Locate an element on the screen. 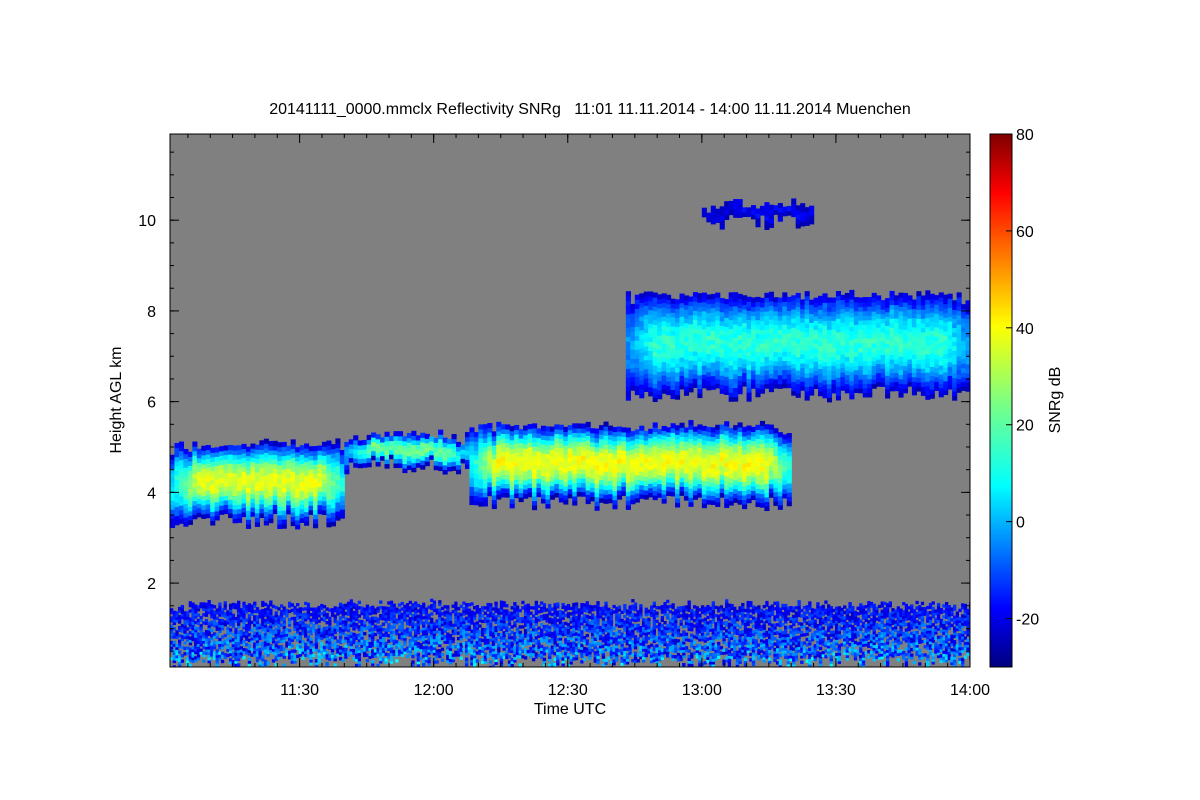 The height and width of the screenshot is (800, 1200). colorbar-tick-label: 0 is located at coordinates (1020, 523).